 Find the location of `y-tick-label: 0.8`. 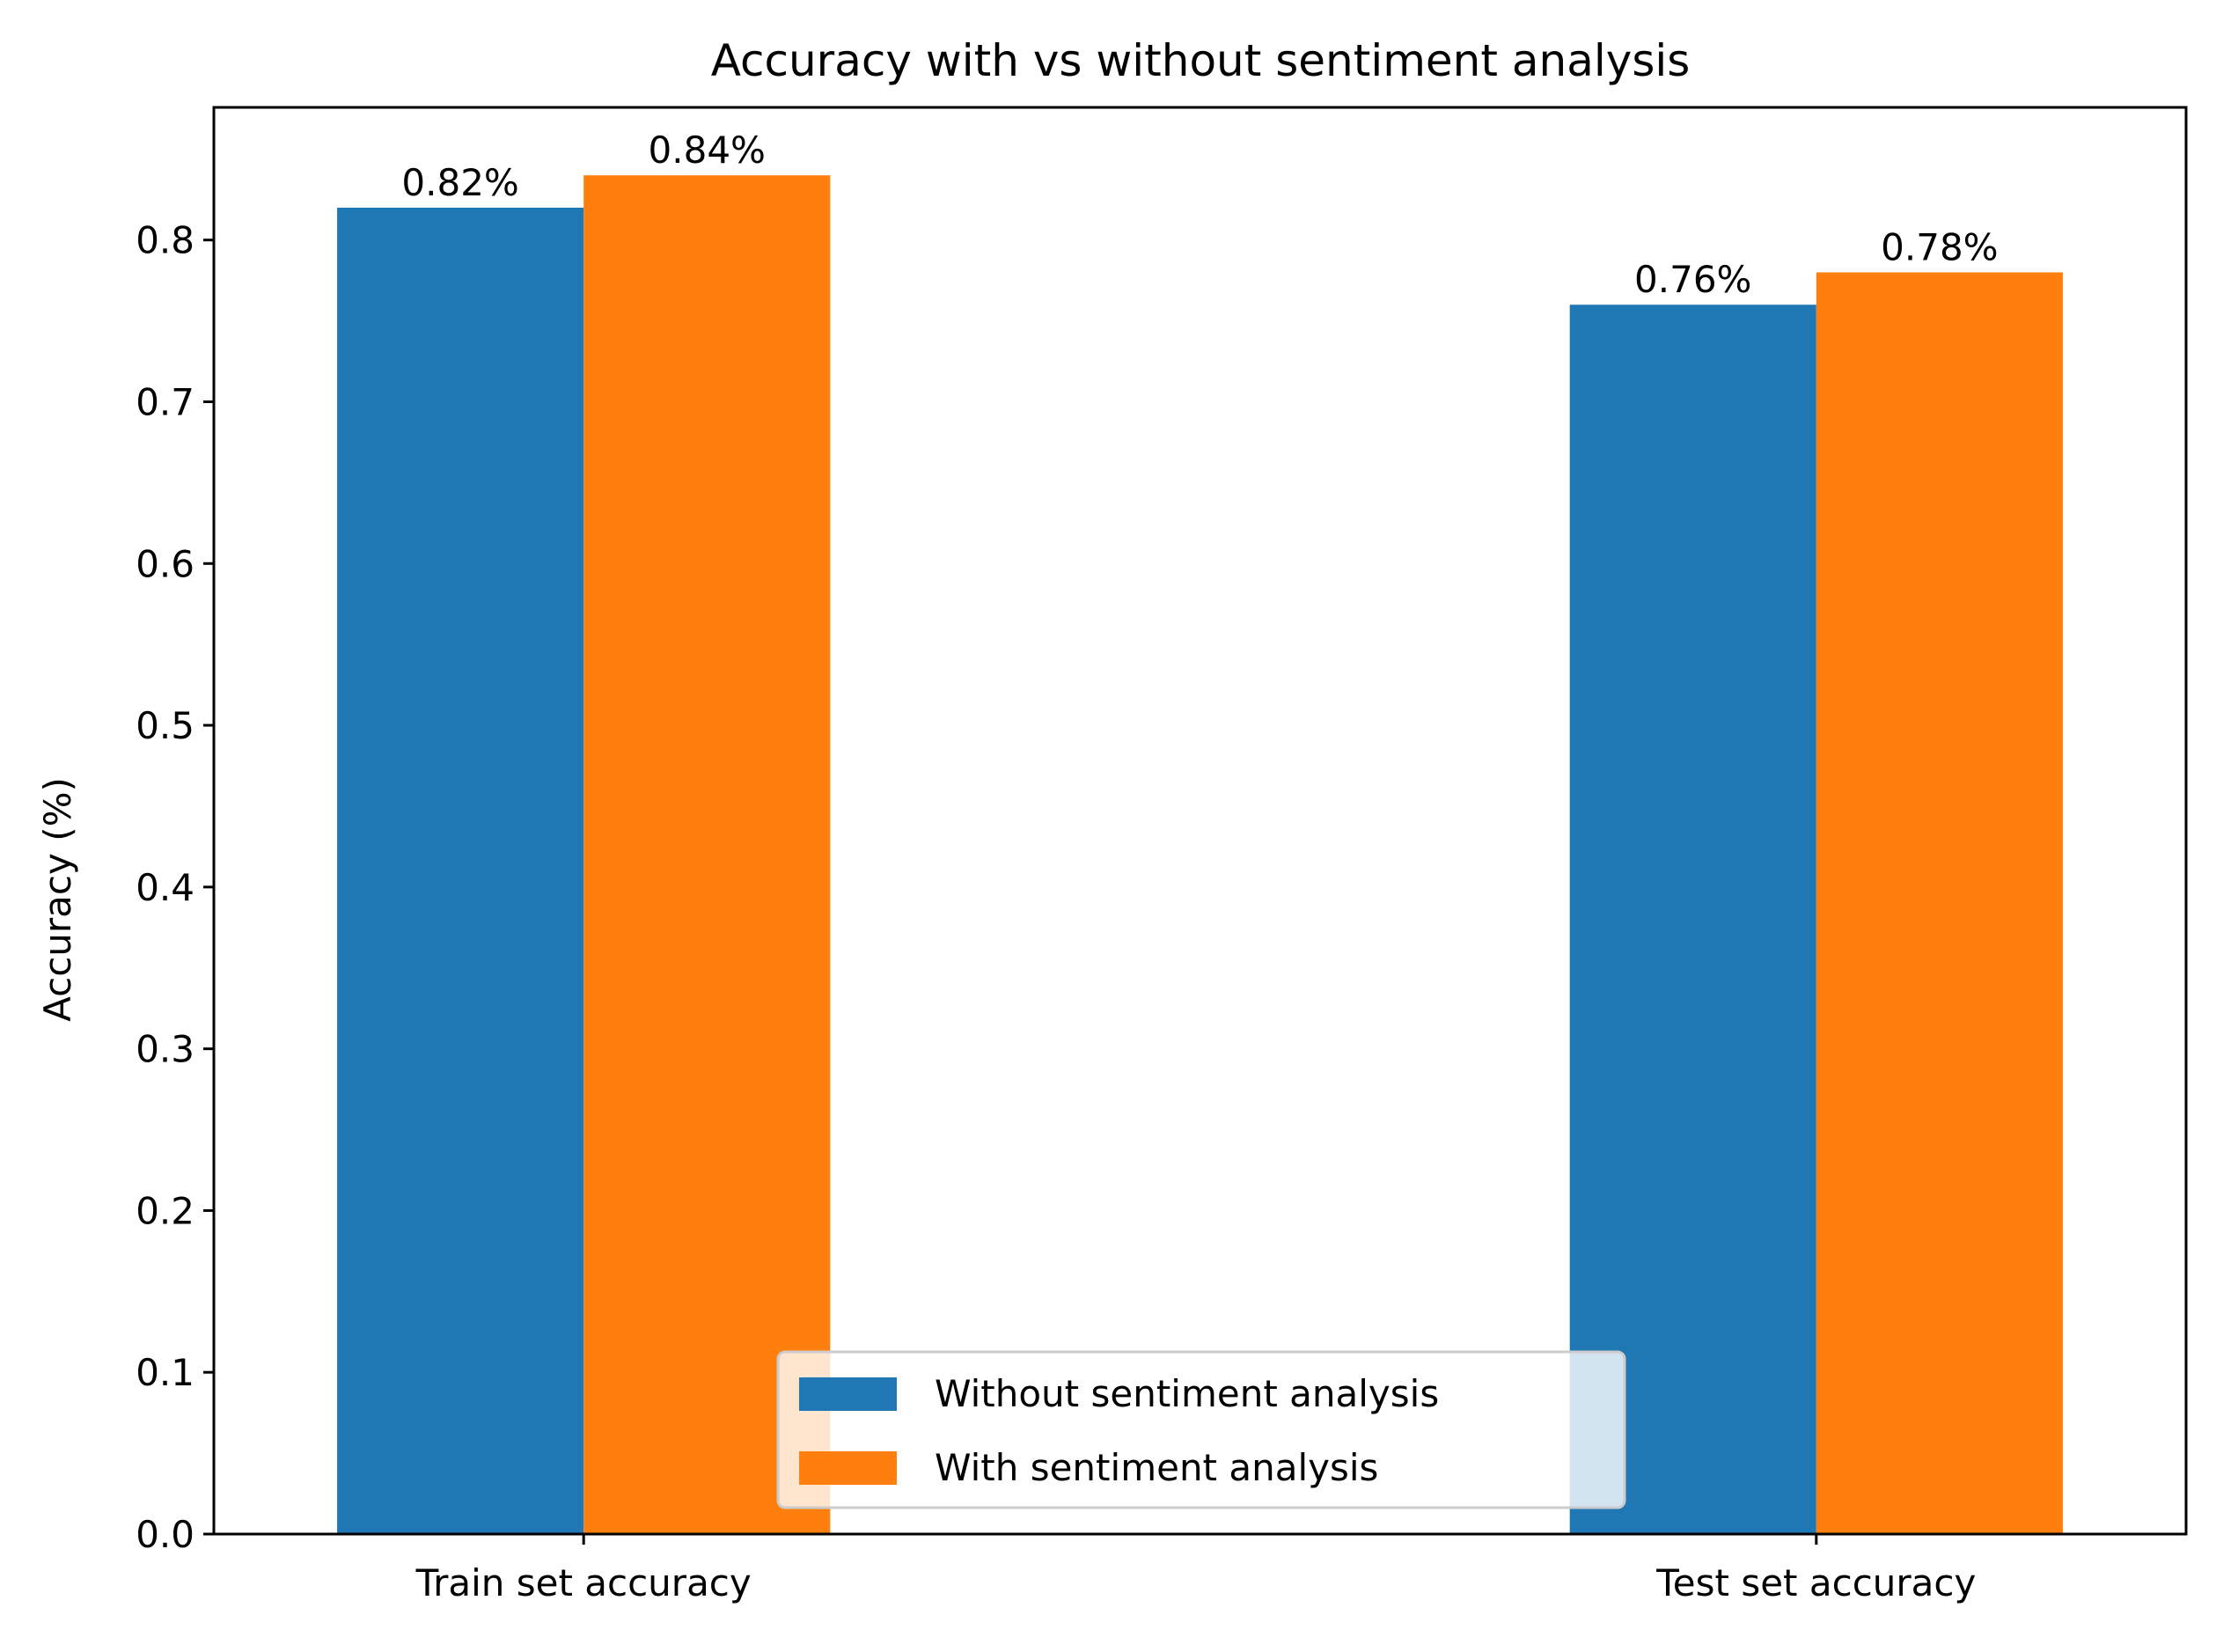

y-tick-label: 0.8 is located at coordinates (165, 240).